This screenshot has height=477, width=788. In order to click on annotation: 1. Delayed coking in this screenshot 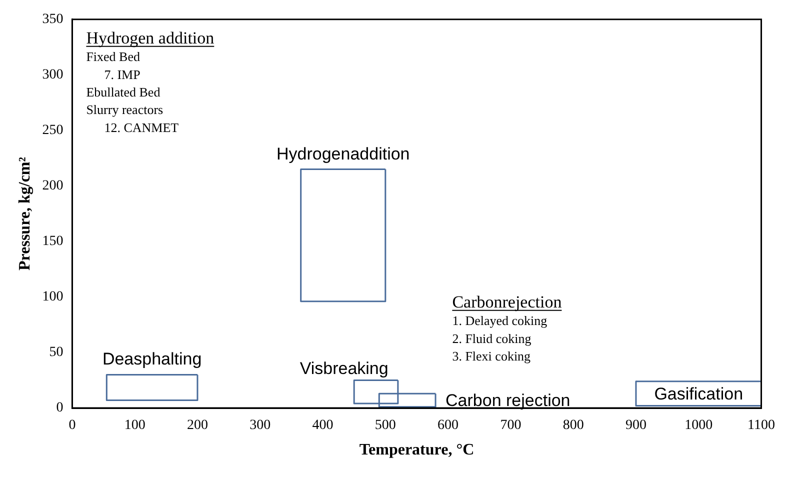, I will do `click(500, 320)`.